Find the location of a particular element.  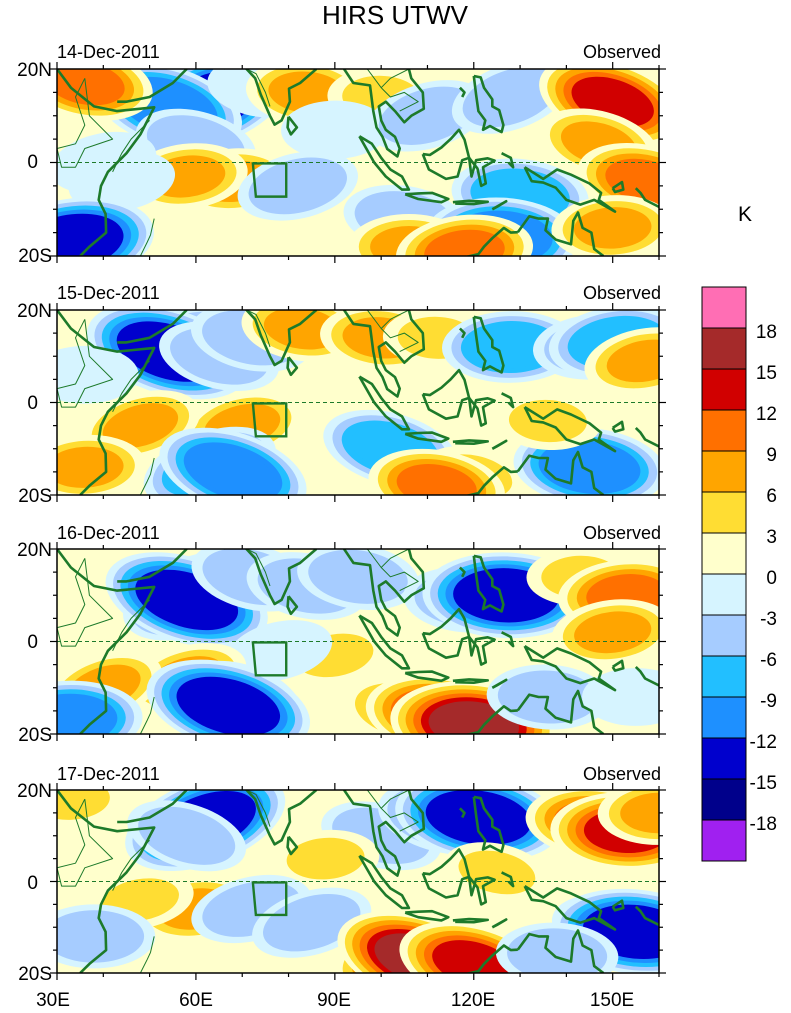

colorbar-label-6: 6 is located at coordinates (771, 496).